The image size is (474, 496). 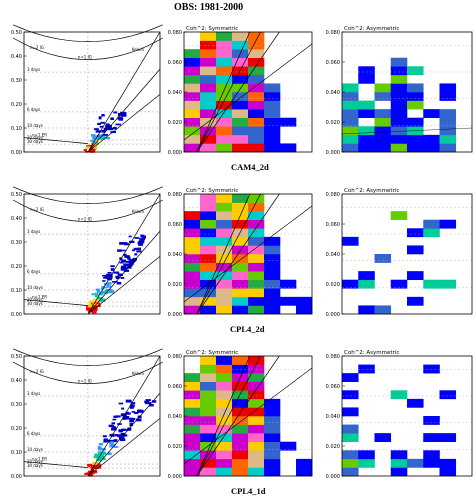 I want to click on coh-asym-row0-ytick-label: 0.020, so click(x=333, y=123).